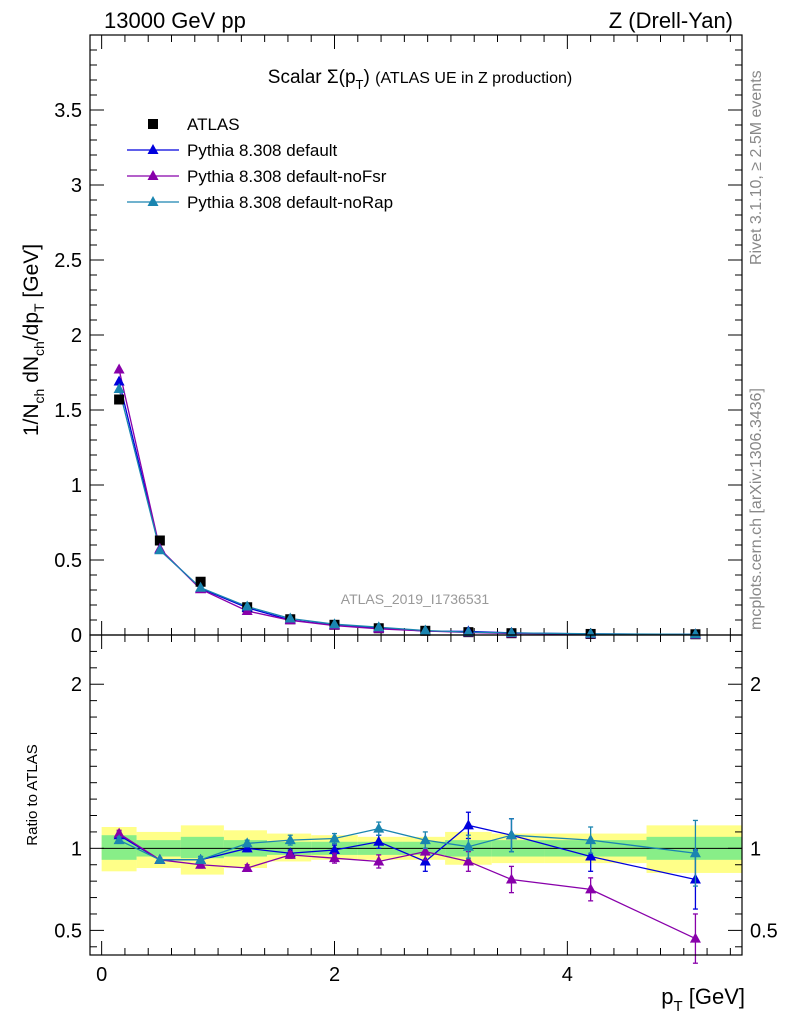 Image resolution: width=786 pixels, height=1024 pixels. What do you see at coordinates (287, 176) in the screenshot?
I see `legend-label-noFsr: Pythia 8.308 default-noFsr` at bounding box center [287, 176].